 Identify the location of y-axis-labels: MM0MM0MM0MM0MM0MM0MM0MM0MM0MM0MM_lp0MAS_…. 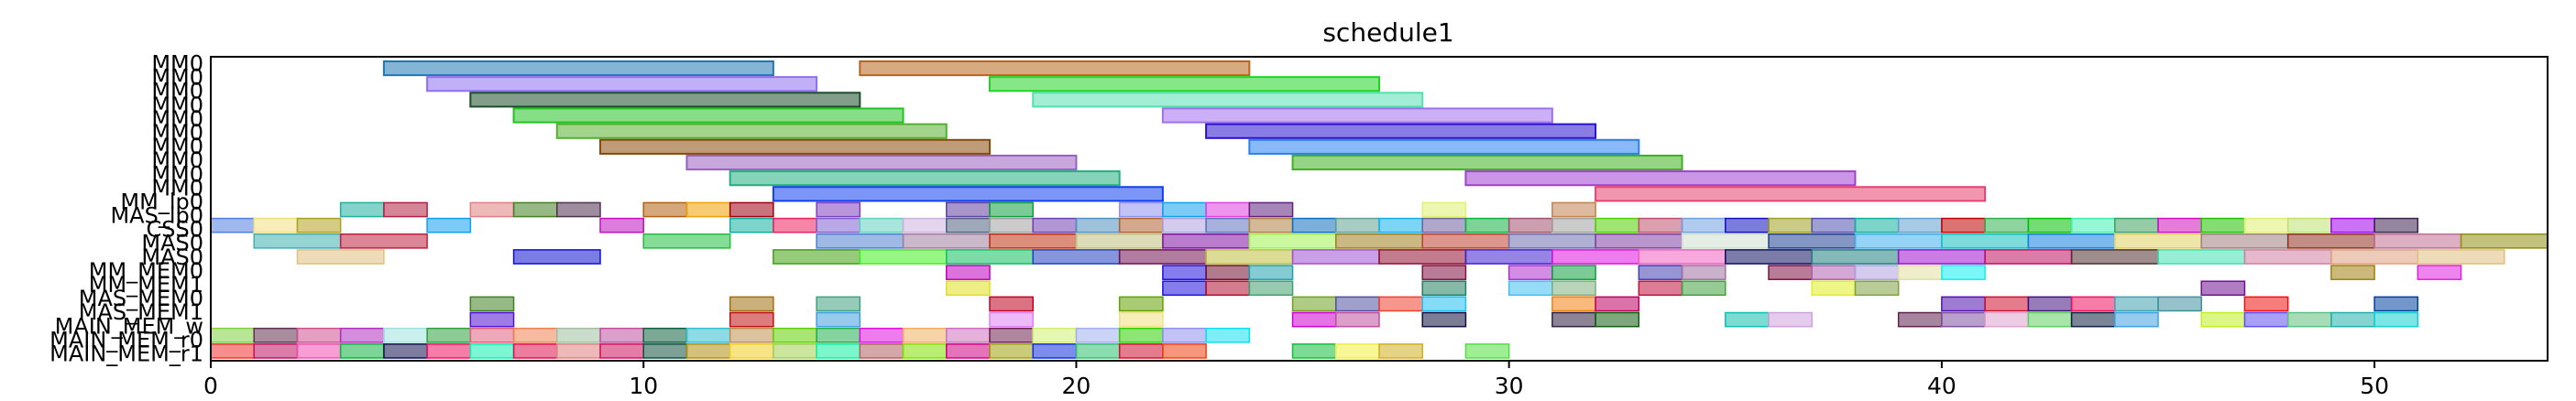
(126, 209).